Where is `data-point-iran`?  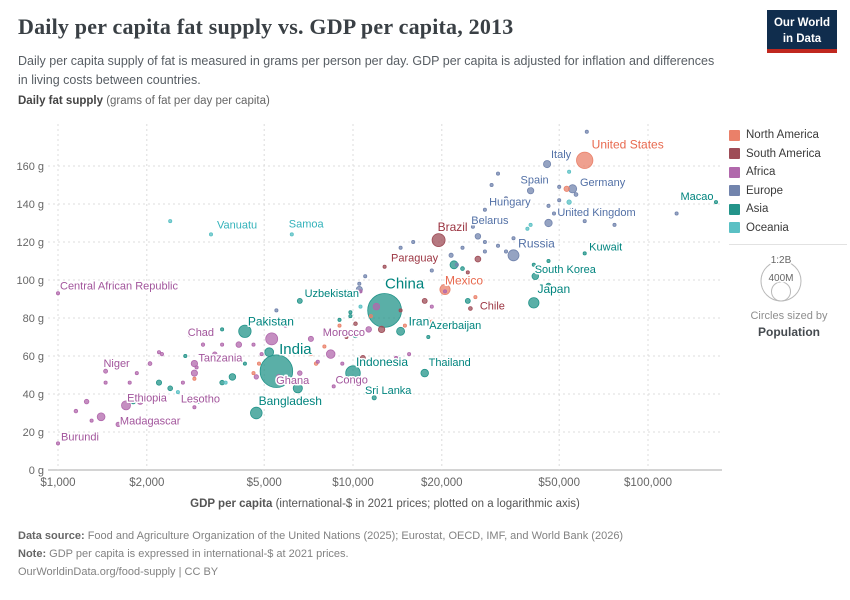 data-point-iran is located at coordinates (401, 331).